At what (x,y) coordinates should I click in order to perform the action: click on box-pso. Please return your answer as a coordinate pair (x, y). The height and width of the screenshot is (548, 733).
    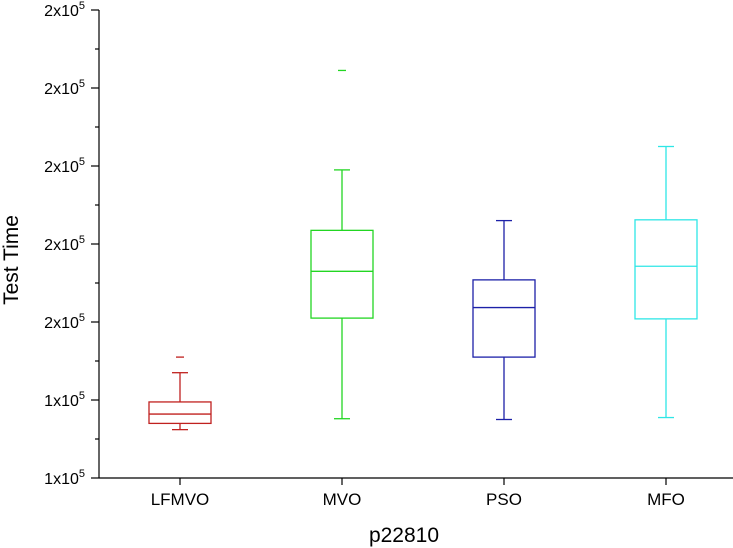
    Looking at the image, I should click on (504, 320).